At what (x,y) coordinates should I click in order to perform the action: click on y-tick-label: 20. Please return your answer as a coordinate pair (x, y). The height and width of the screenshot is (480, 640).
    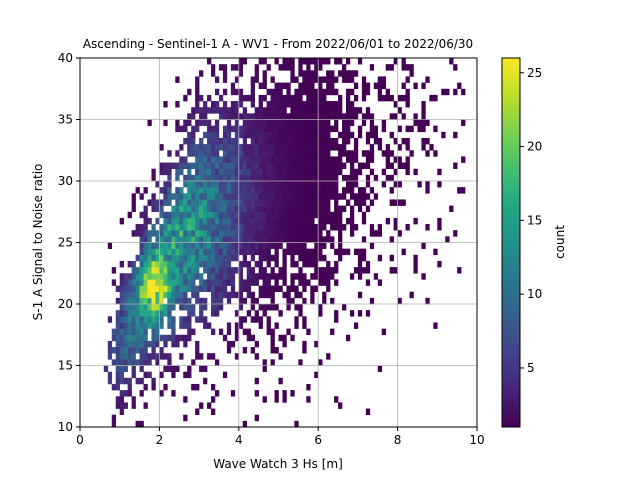
    Looking at the image, I should click on (65, 304).